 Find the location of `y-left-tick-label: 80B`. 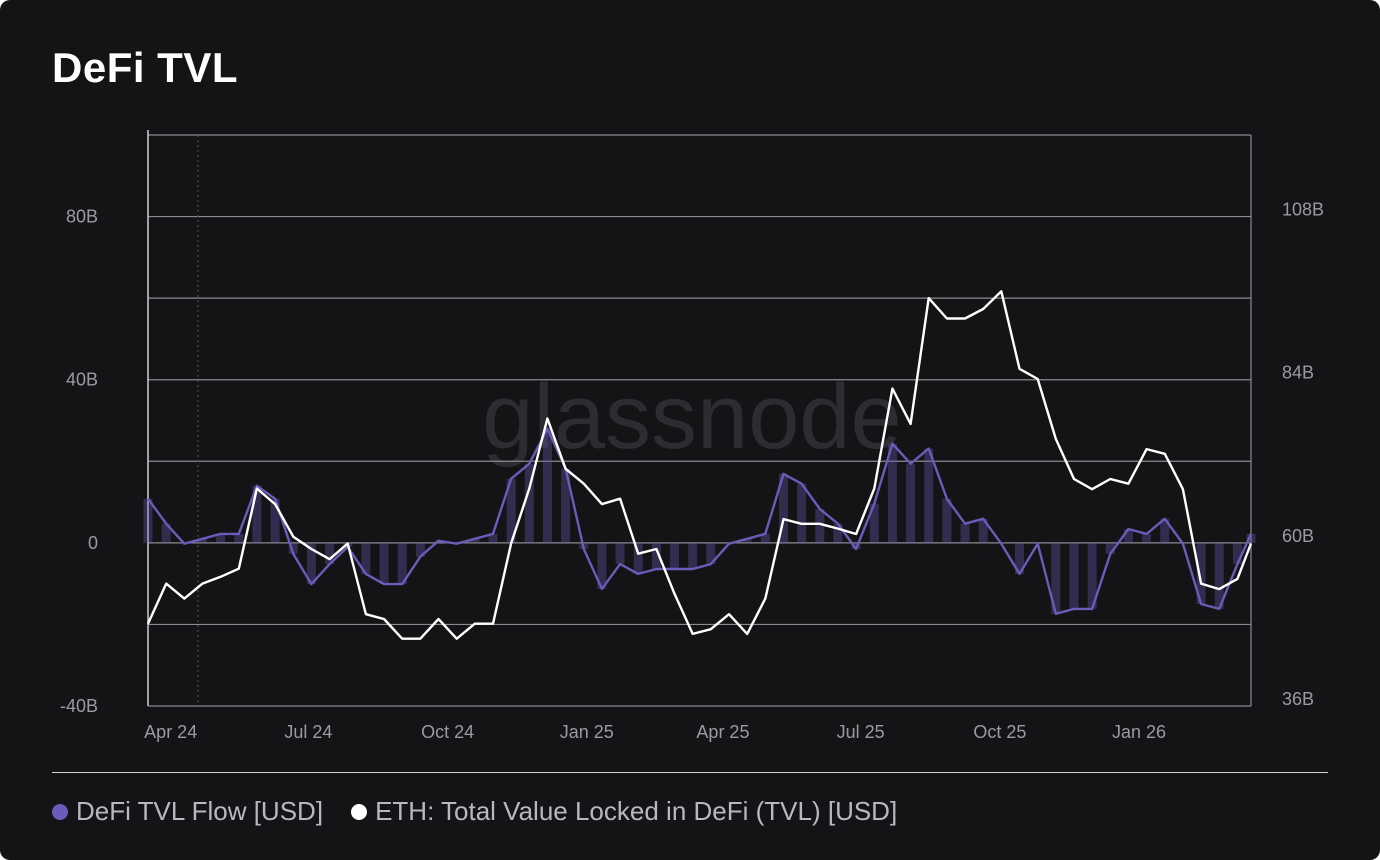

y-left-tick-label: 80B is located at coordinates (82, 217).